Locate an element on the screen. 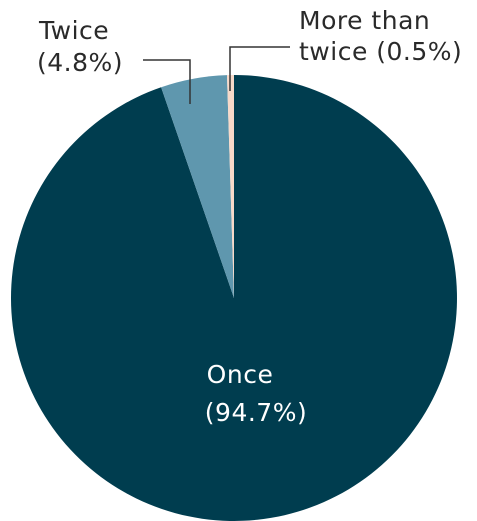 The width and height of the screenshot is (477, 521). pie-slice-more-than is located at coordinates (230, 186).